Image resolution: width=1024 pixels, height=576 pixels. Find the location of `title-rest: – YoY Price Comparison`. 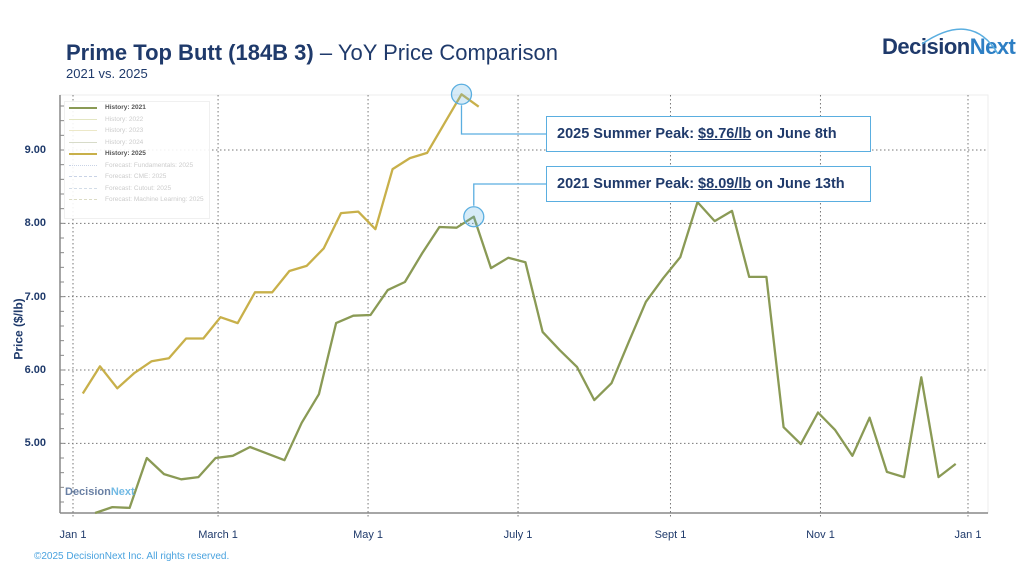

title-rest: – YoY Price Comparison is located at coordinates (435, 52).